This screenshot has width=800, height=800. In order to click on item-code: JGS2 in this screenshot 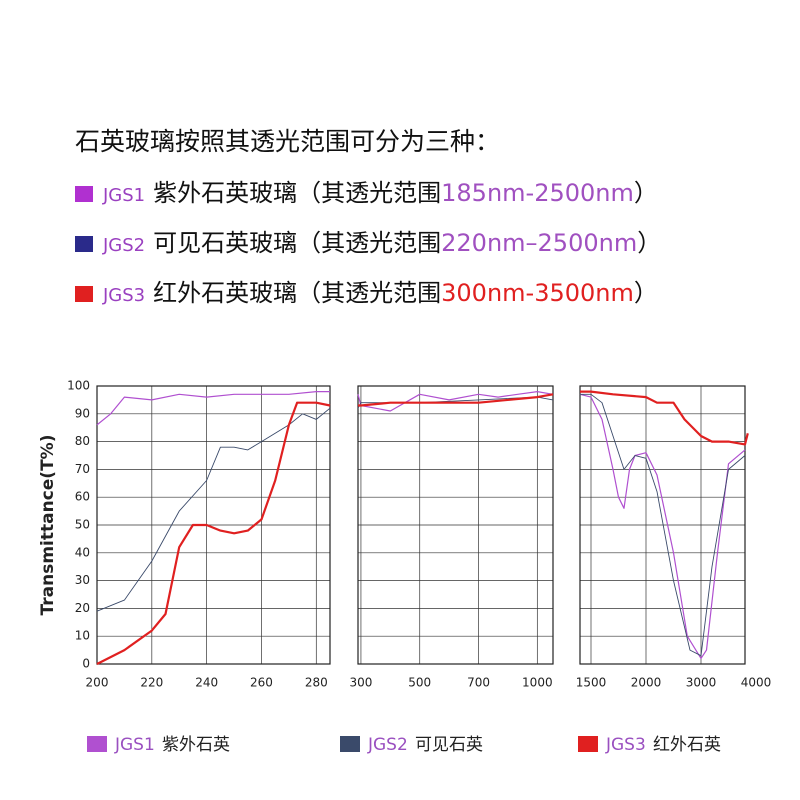, I will do `click(124, 245)`.